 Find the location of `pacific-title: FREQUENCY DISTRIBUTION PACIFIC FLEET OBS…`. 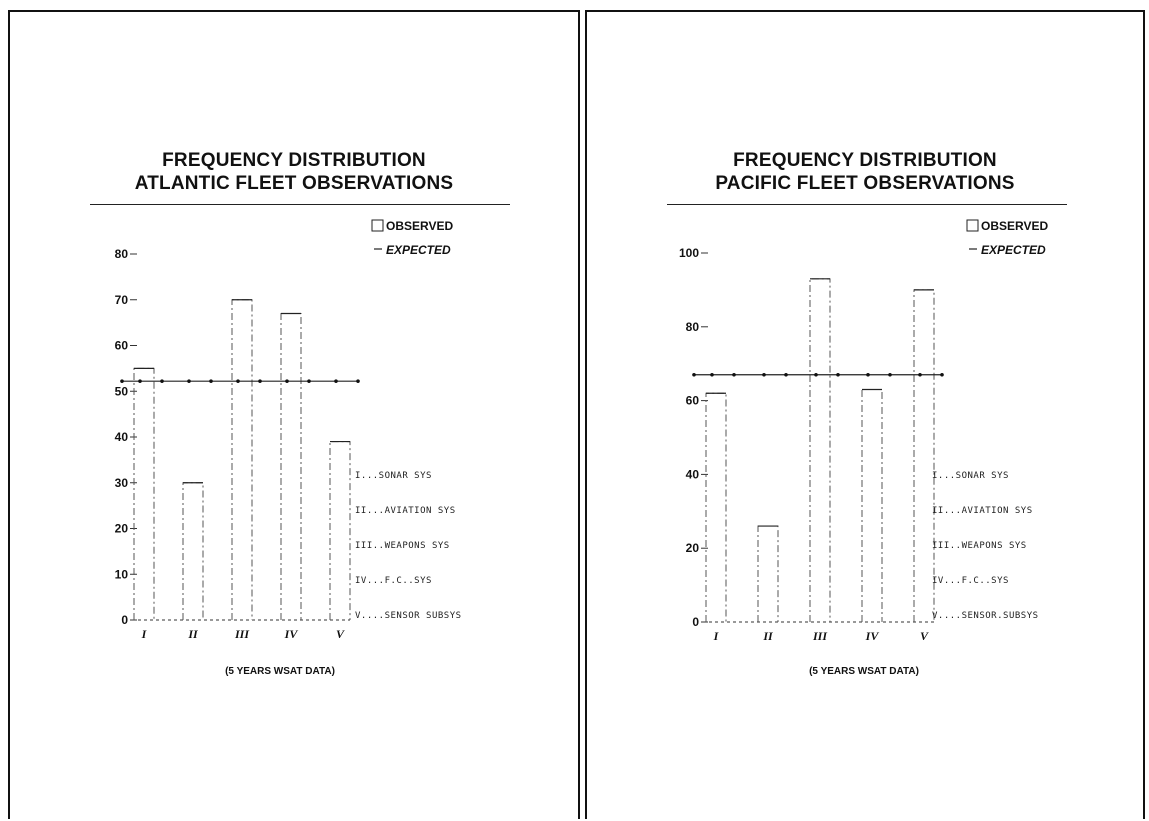

pacific-title: FREQUENCY DISTRIBUTION PACIFIC FLEET OBS… is located at coordinates (865, 172).